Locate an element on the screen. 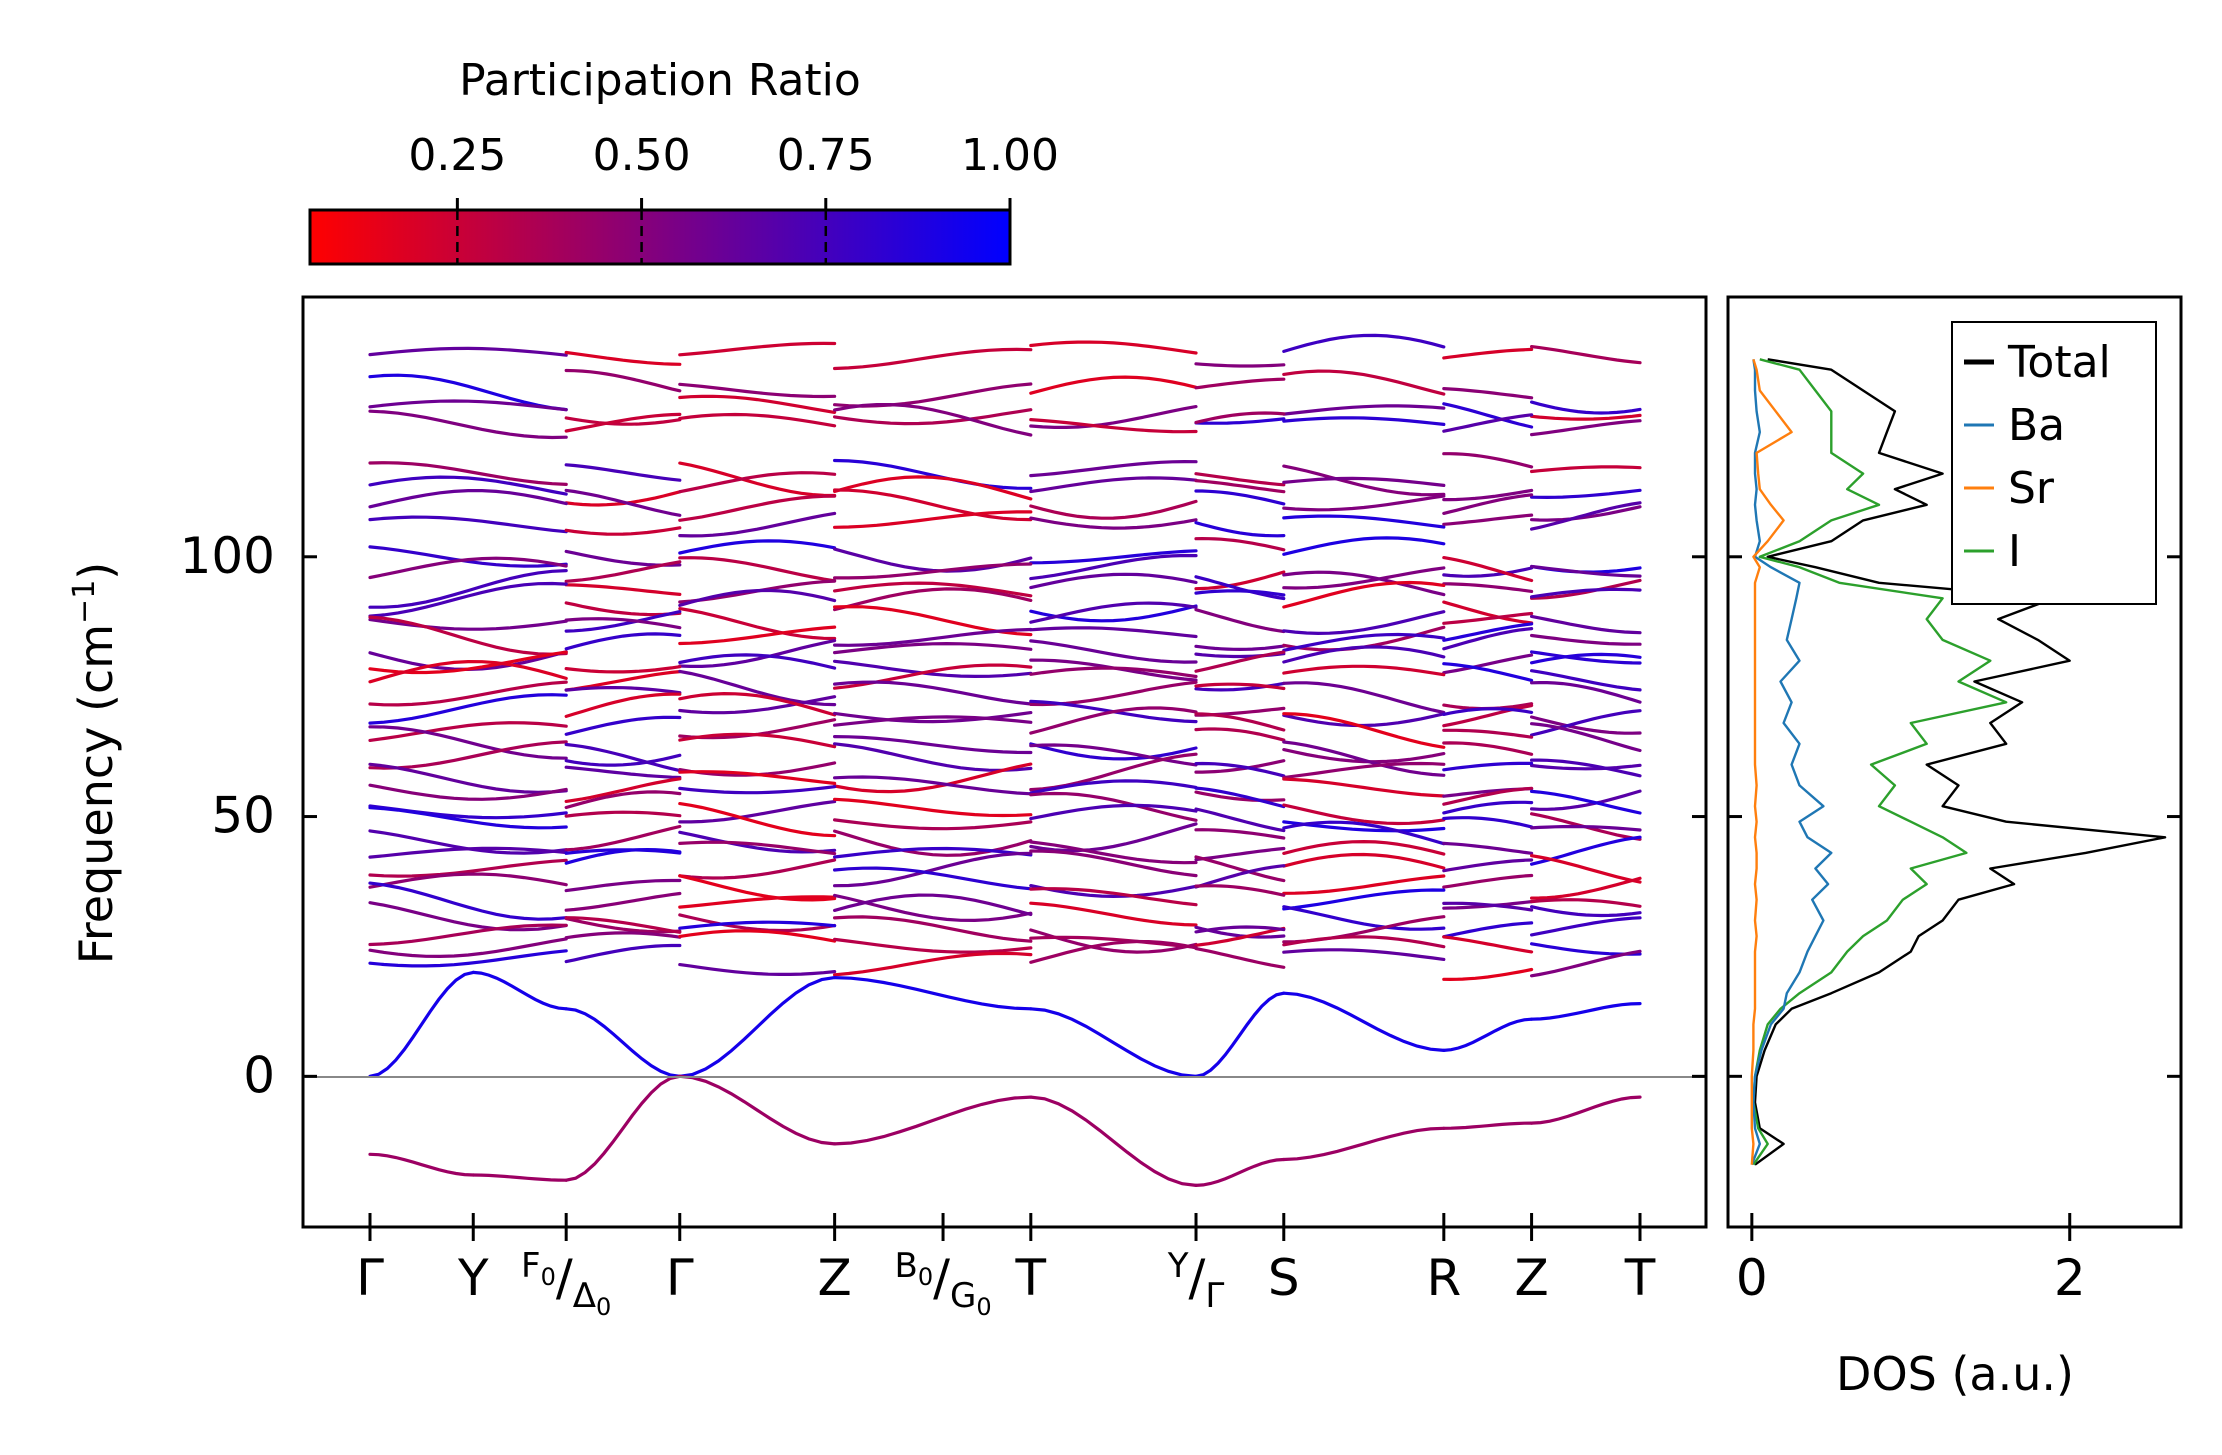  k-tick-label: S is located at coordinates (1284, 1278).